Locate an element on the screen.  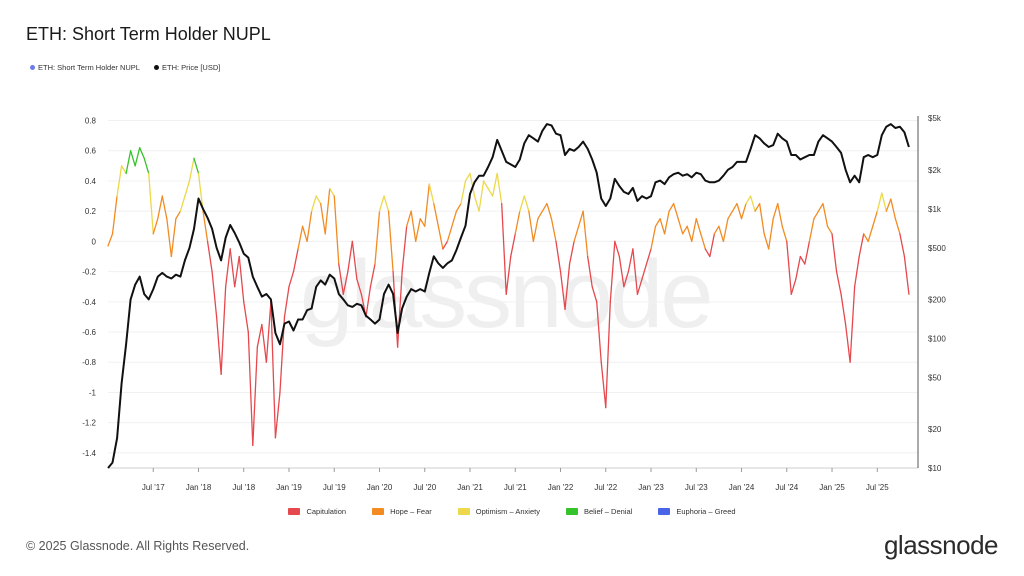
zone-legend-optimism-anxiety: Optimism – Anxiety is located at coordinates (498, 511).